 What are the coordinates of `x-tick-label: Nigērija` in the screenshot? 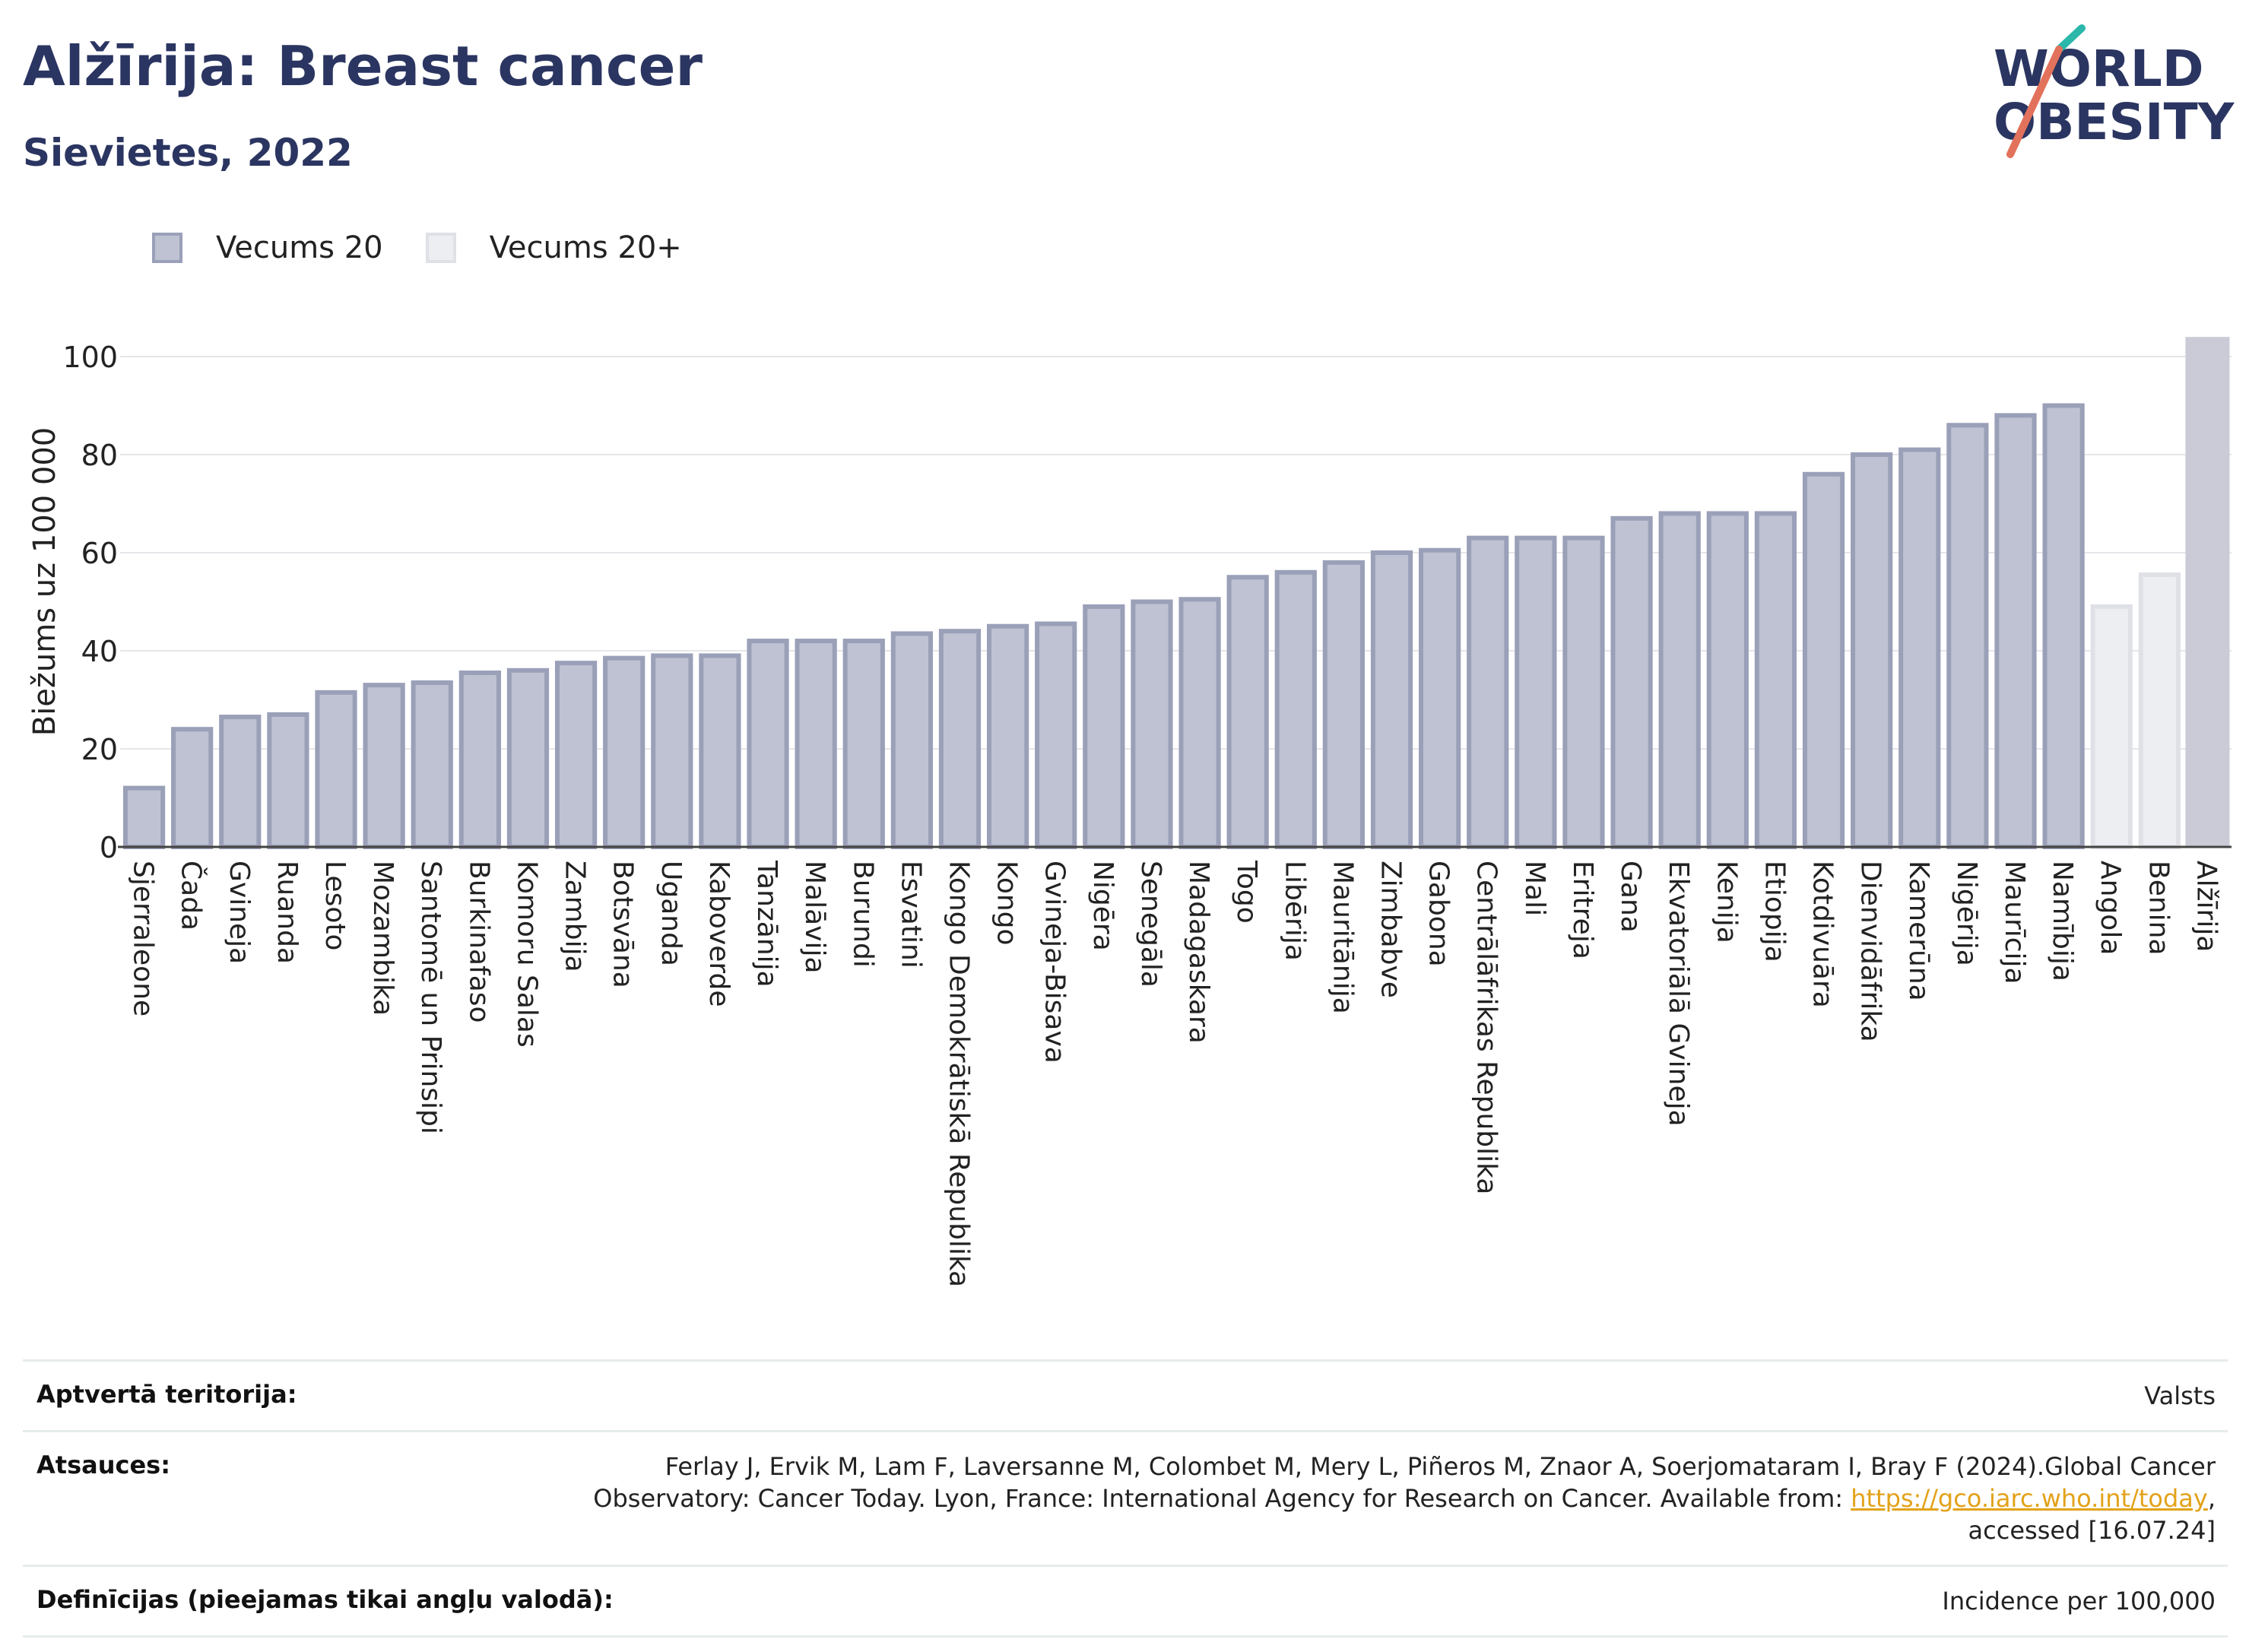 It's located at (1966, 913).